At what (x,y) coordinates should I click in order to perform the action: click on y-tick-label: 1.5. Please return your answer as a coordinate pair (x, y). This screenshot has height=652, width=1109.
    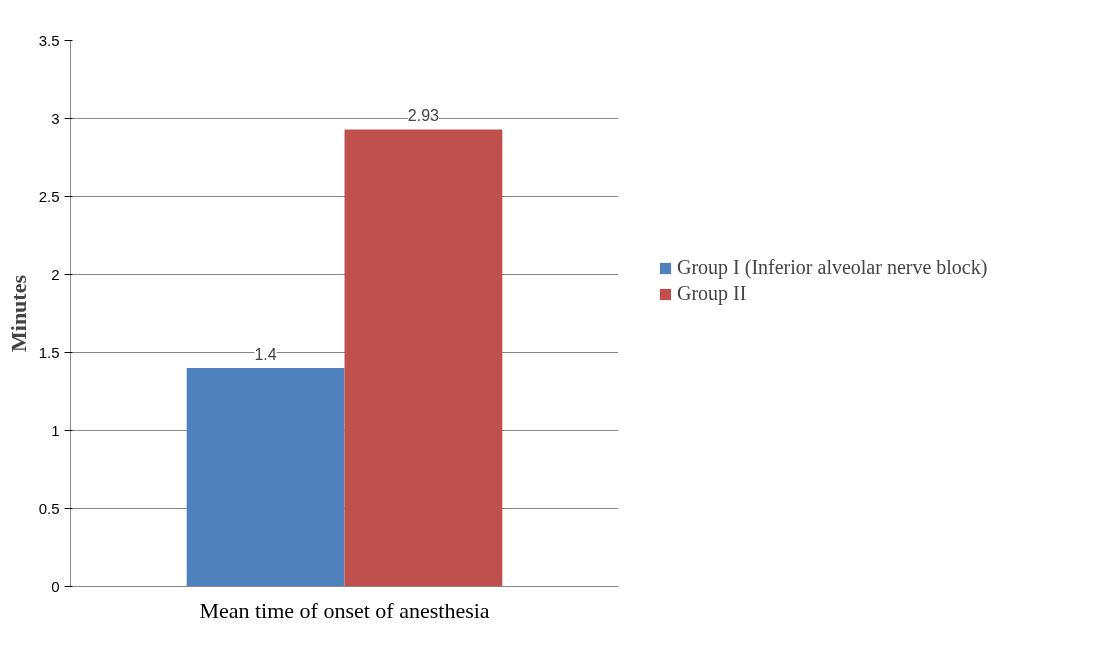
    Looking at the image, I should click on (49, 352).